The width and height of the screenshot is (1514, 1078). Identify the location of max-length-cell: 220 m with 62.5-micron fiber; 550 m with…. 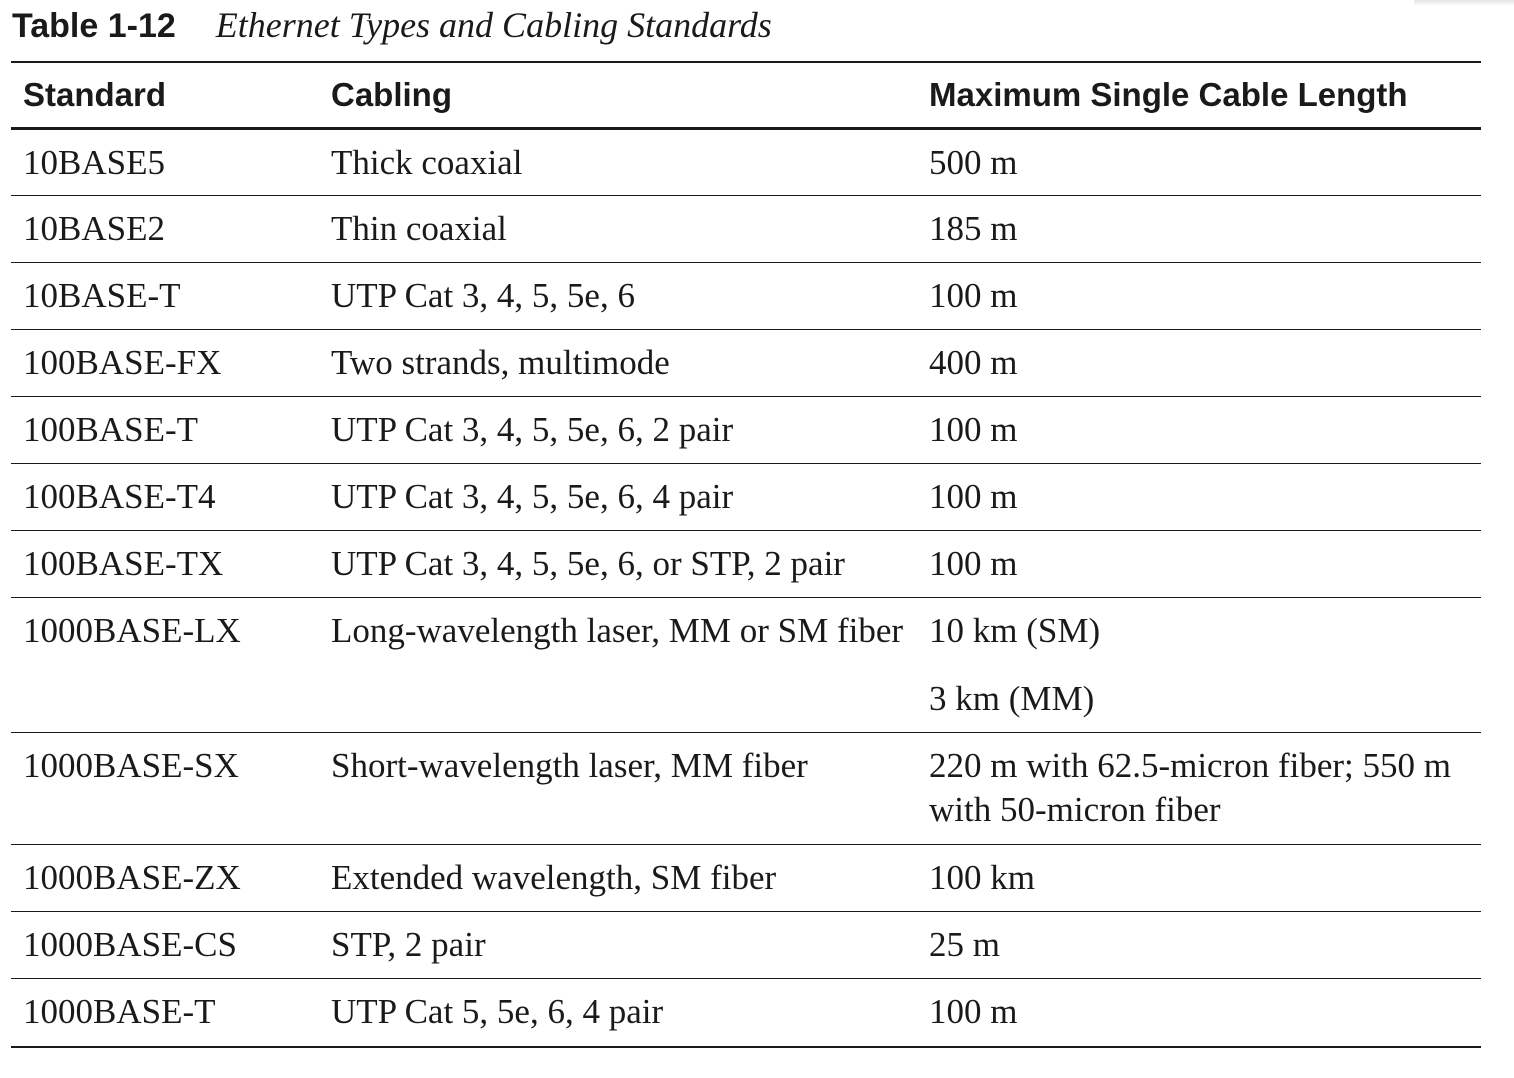
(1199, 788).